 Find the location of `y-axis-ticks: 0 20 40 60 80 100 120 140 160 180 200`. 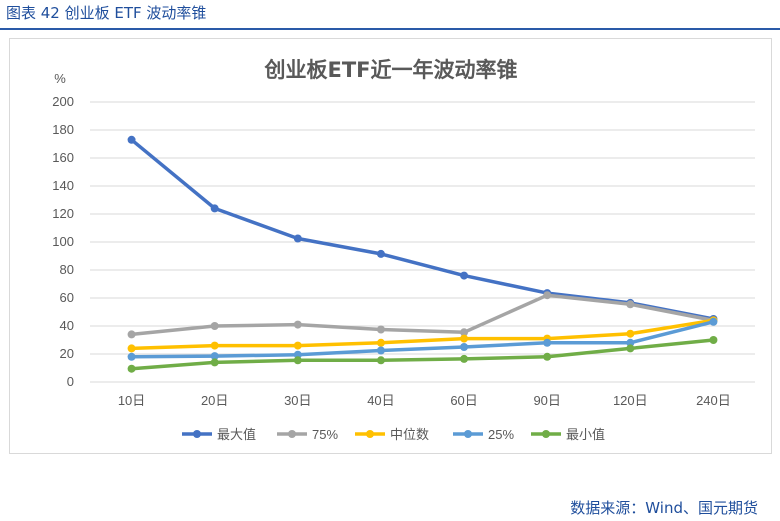

y-axis-ticks: 0 20 40 60 80 100 120 140 160 180 200 is located at coordinates (63, 241).